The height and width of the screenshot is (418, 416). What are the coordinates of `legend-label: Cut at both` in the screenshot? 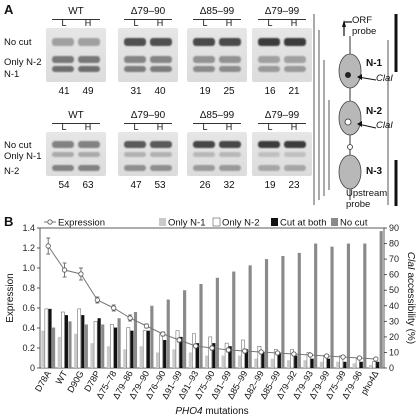 It's located at (303, 223).